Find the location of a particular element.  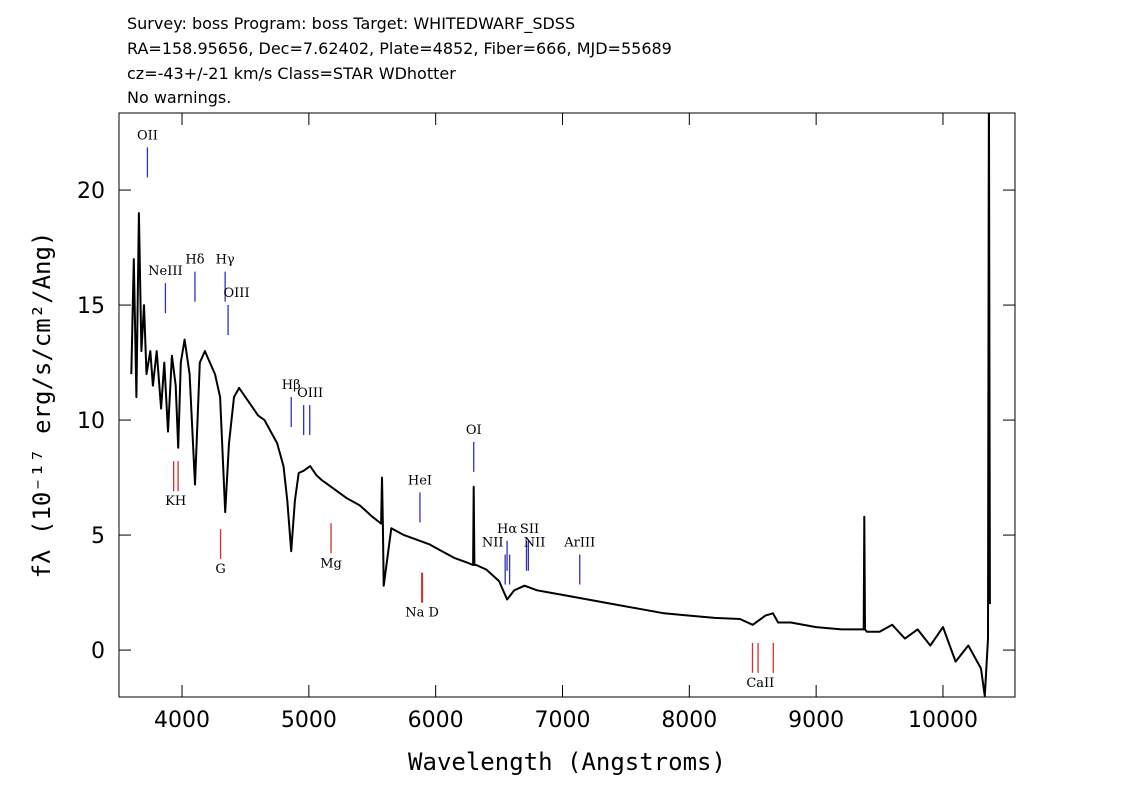

line-label: NeIII is located at coordinates (165, 271).